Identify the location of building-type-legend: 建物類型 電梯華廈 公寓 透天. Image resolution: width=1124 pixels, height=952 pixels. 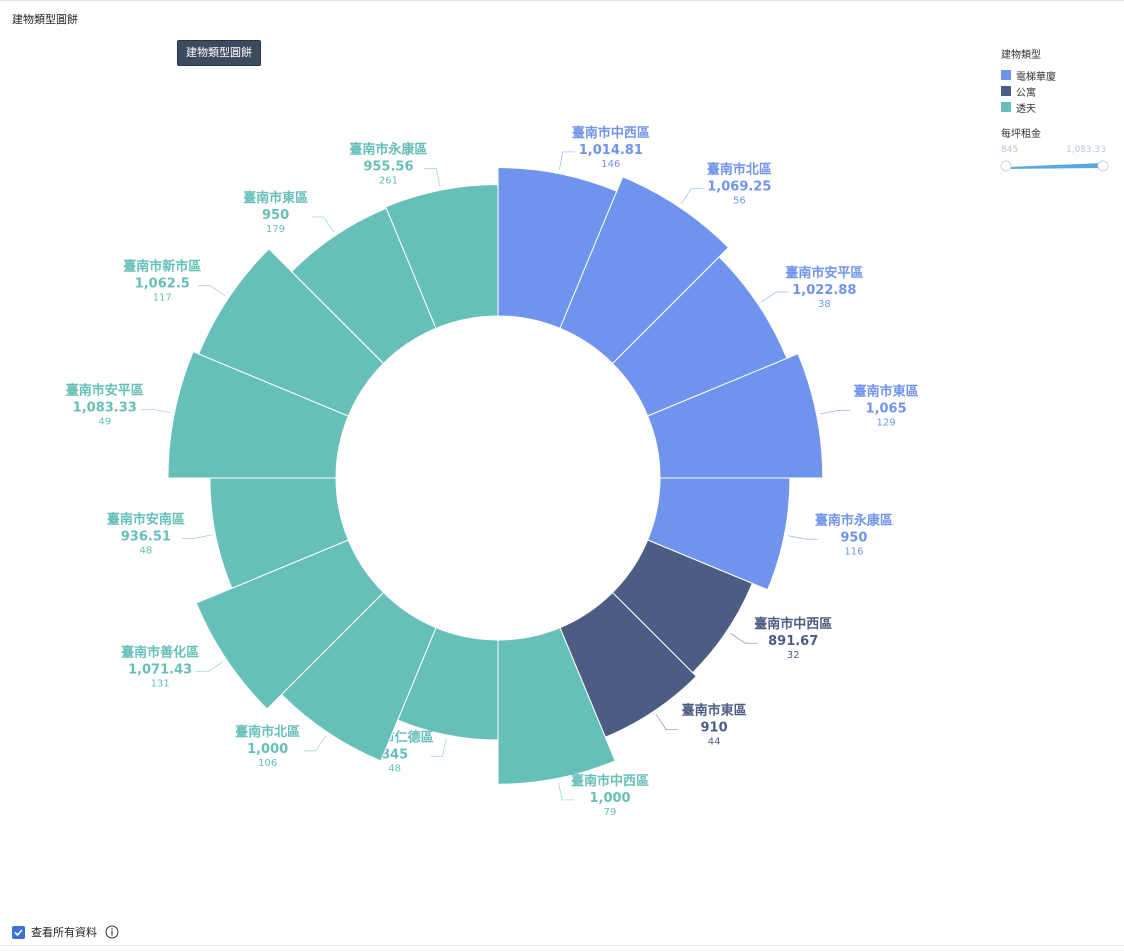
(1028, 80).